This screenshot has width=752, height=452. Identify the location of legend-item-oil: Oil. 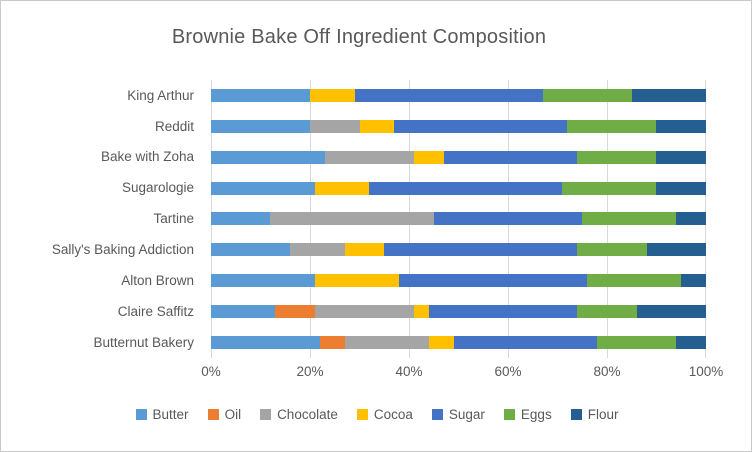
(224, 414).